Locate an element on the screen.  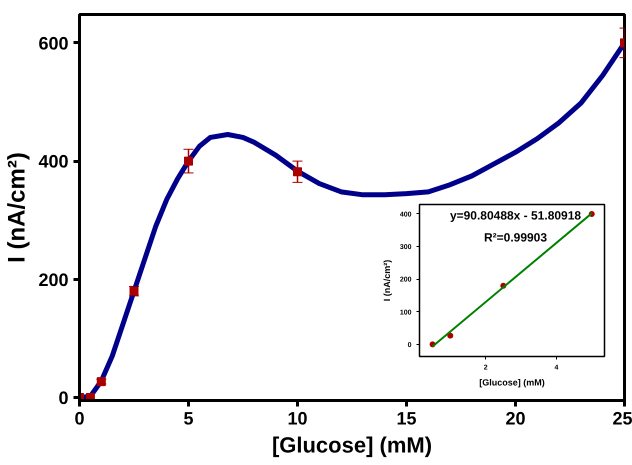
x-tick-label: 10 is located at coordinates (297, 418).